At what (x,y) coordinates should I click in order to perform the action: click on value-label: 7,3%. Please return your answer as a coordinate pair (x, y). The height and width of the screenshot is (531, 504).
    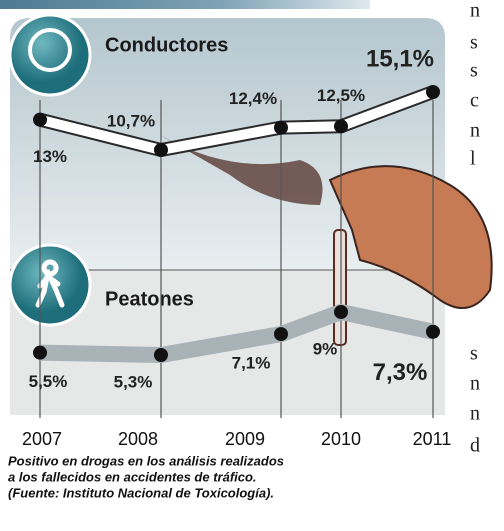
    Looking at the image, I should click on (400, 372).